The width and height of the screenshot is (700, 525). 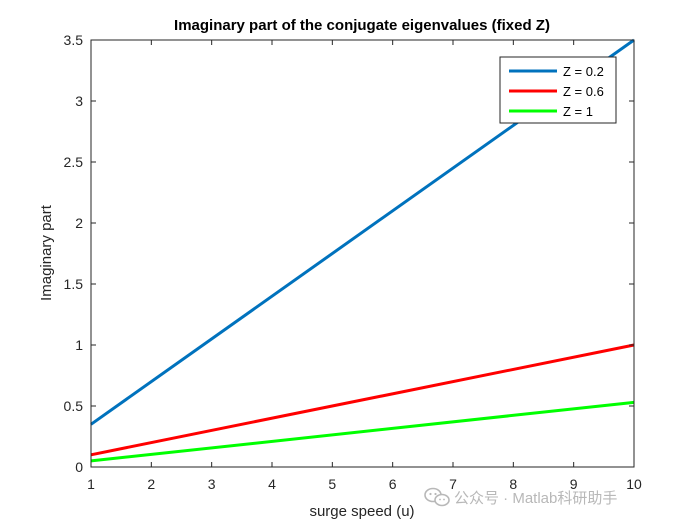 What do you see at coordinates (79, 467) in the screenshot?
I see `y-tick-label: 0` at bounding box center [79, 467].